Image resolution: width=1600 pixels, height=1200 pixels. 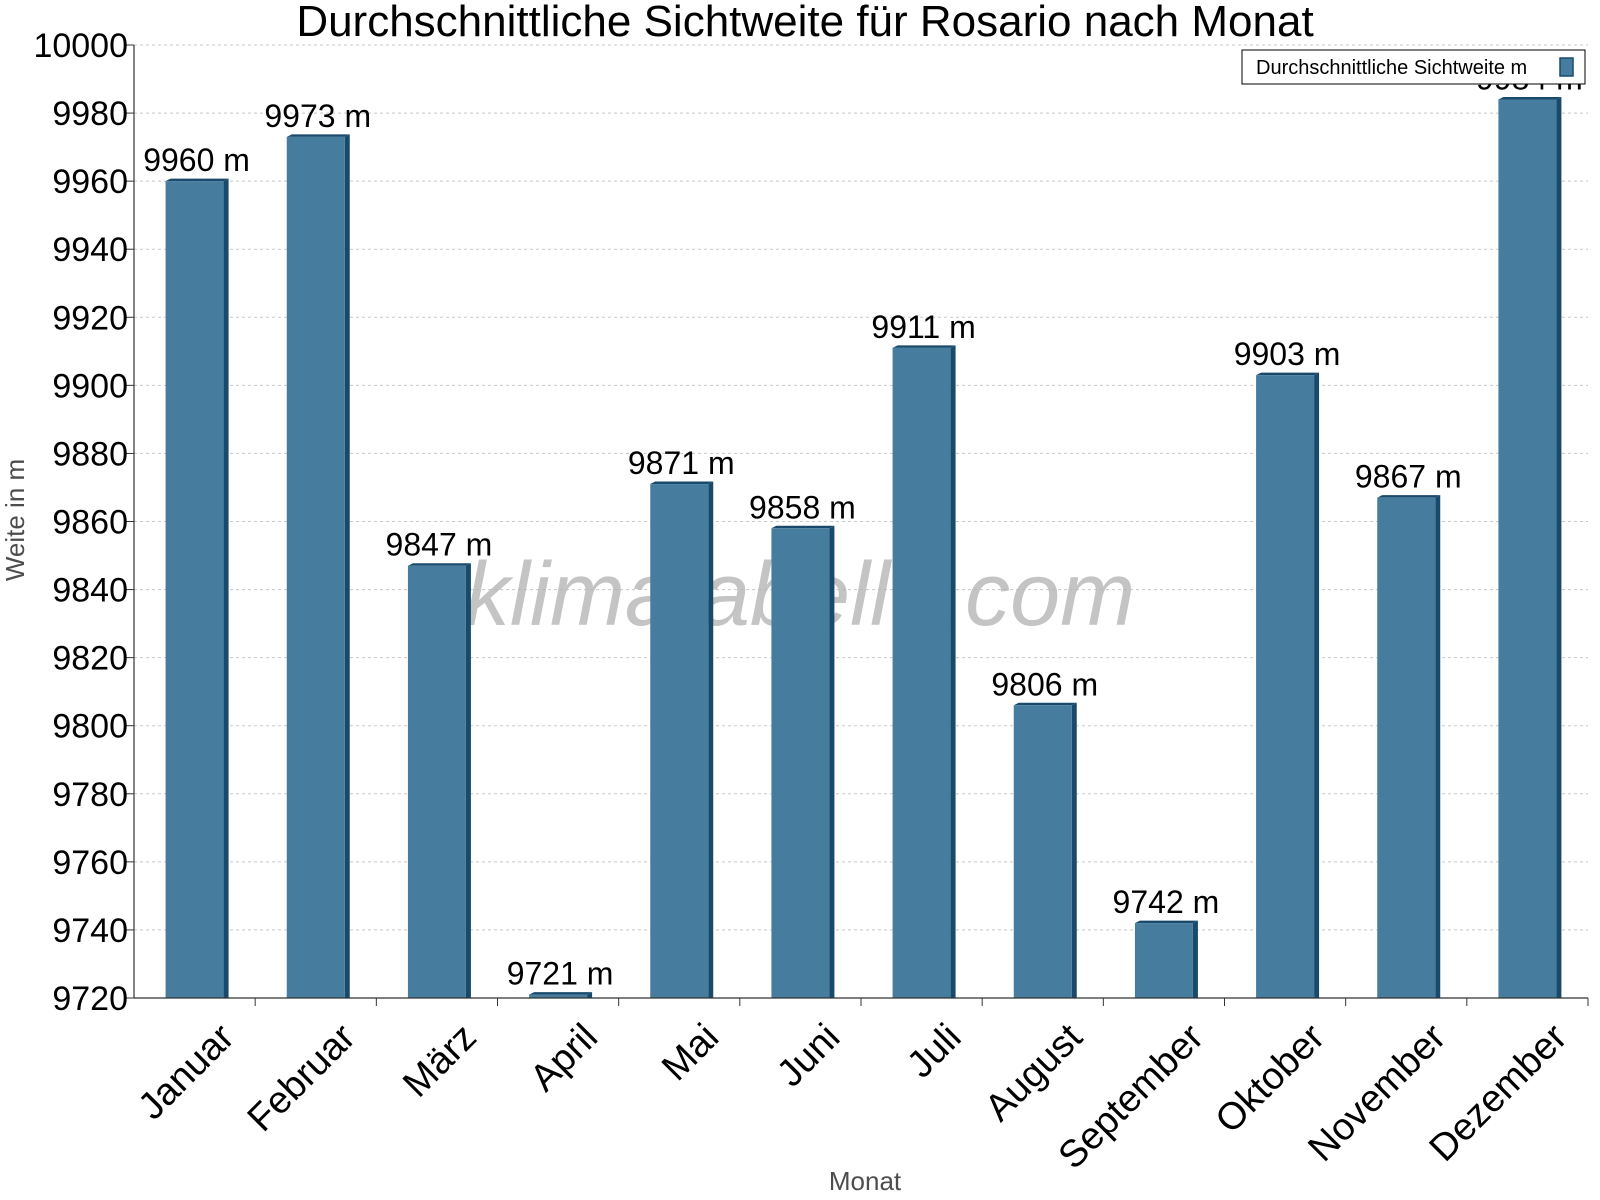 I want to click on y-tick-label: 9780, so click(x=90, y=795).